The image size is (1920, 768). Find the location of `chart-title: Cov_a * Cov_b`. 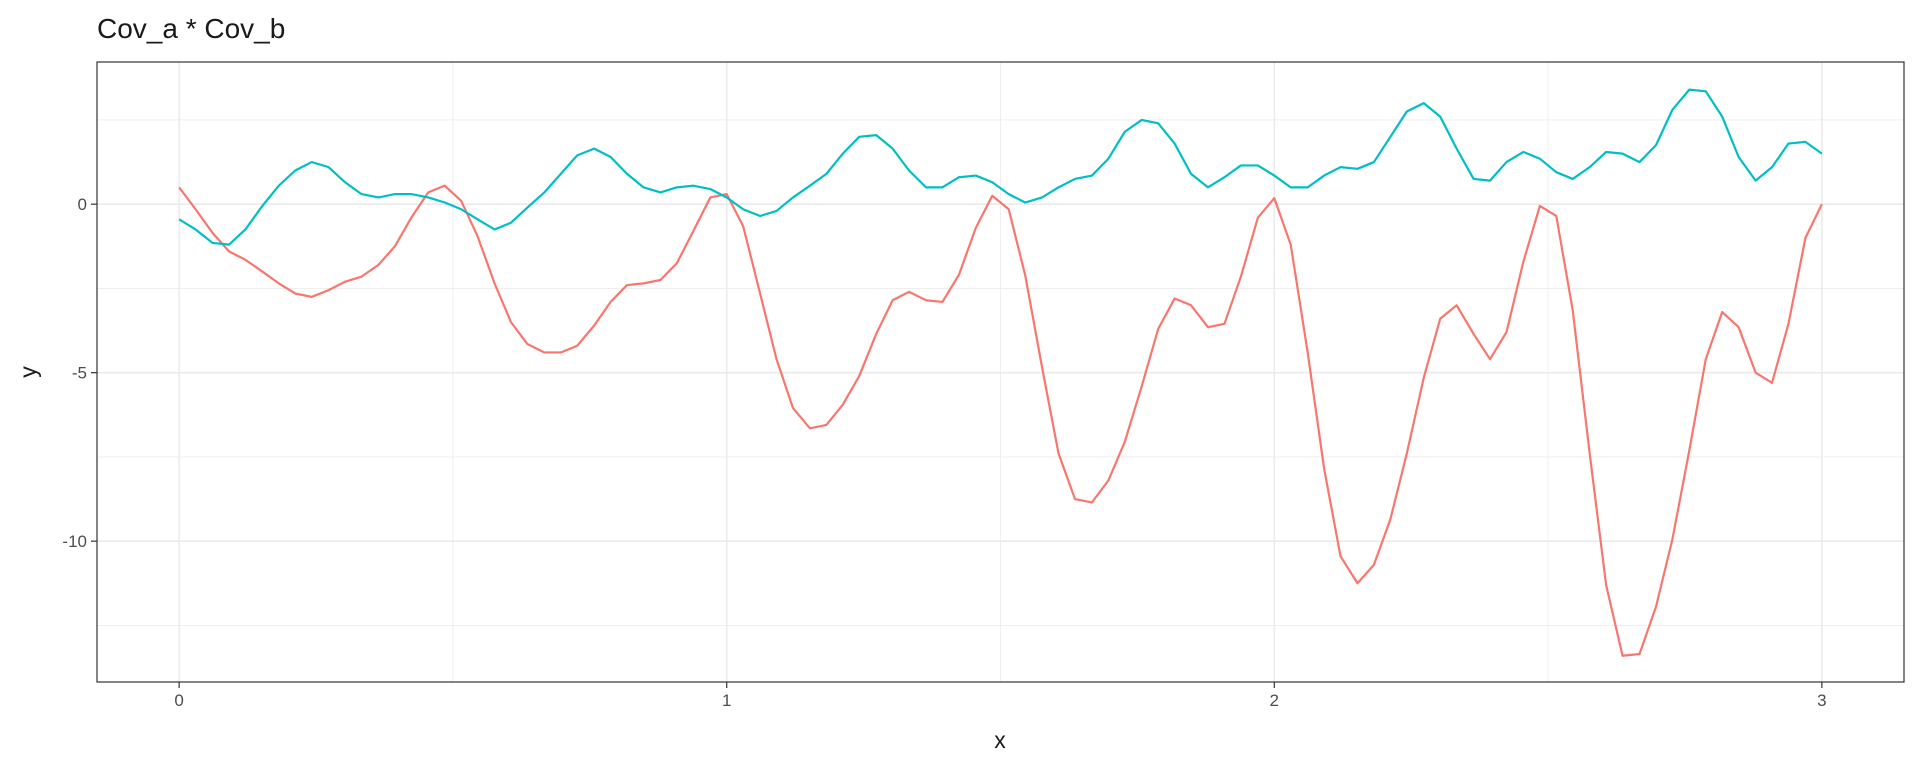

chart-title: Cov_a * Cov_b is located at coordinates (191, 28).